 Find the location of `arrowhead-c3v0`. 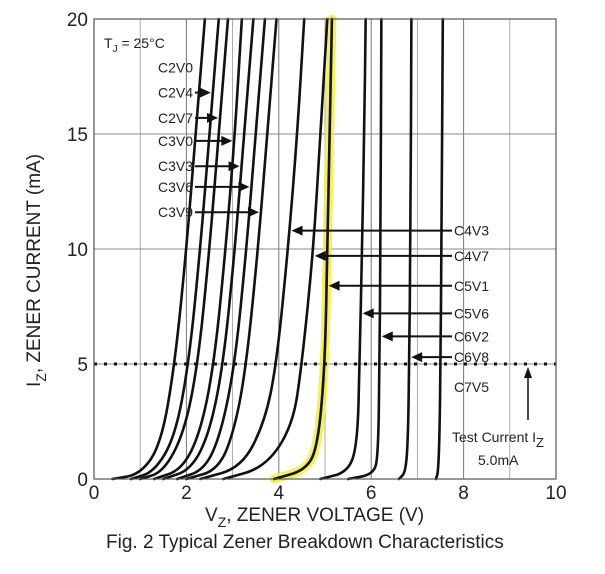

arrowhead-c3v0 is located at coordinates (227, 140).